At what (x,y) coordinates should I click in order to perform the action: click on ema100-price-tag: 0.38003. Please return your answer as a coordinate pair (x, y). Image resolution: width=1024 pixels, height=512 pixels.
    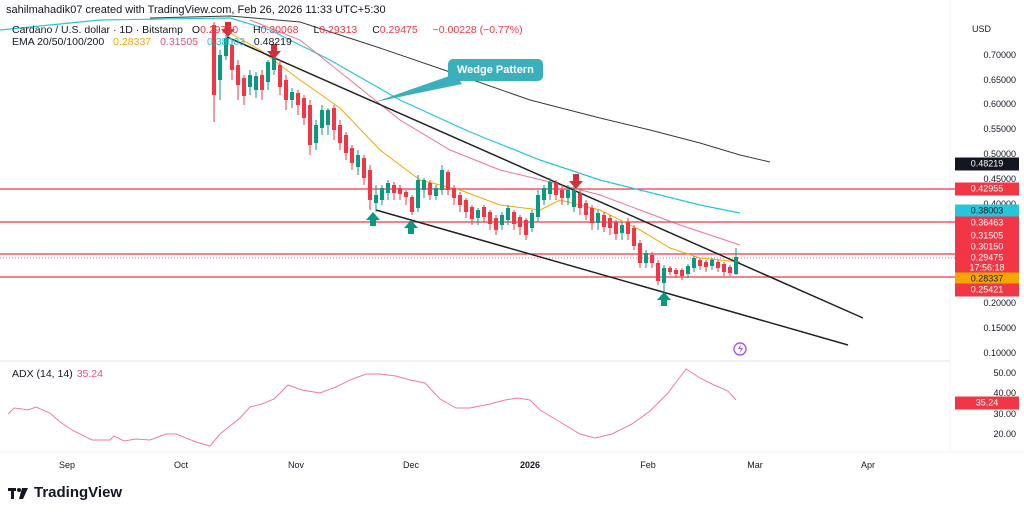
    Looking at the image, I should click on (987, 211).